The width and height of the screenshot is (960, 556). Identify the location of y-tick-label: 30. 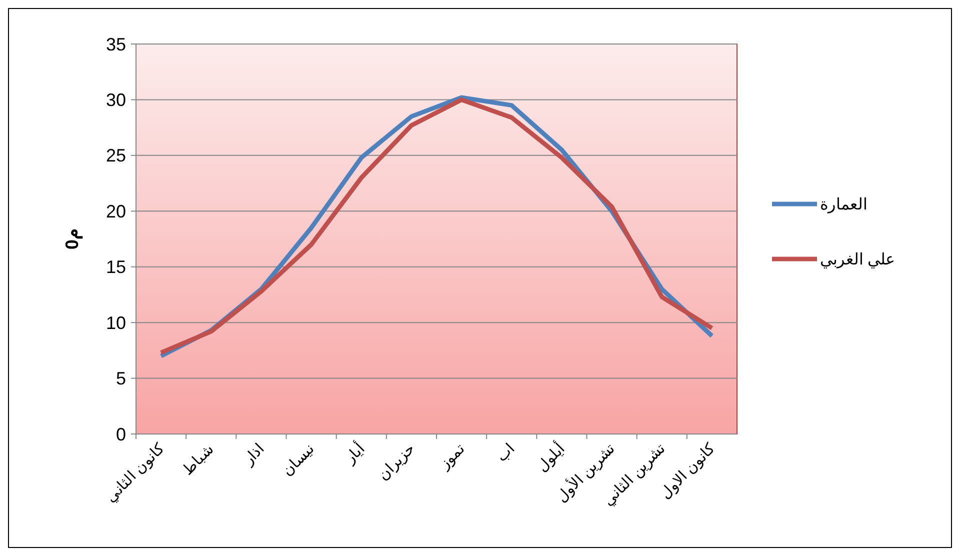
(116, 100).